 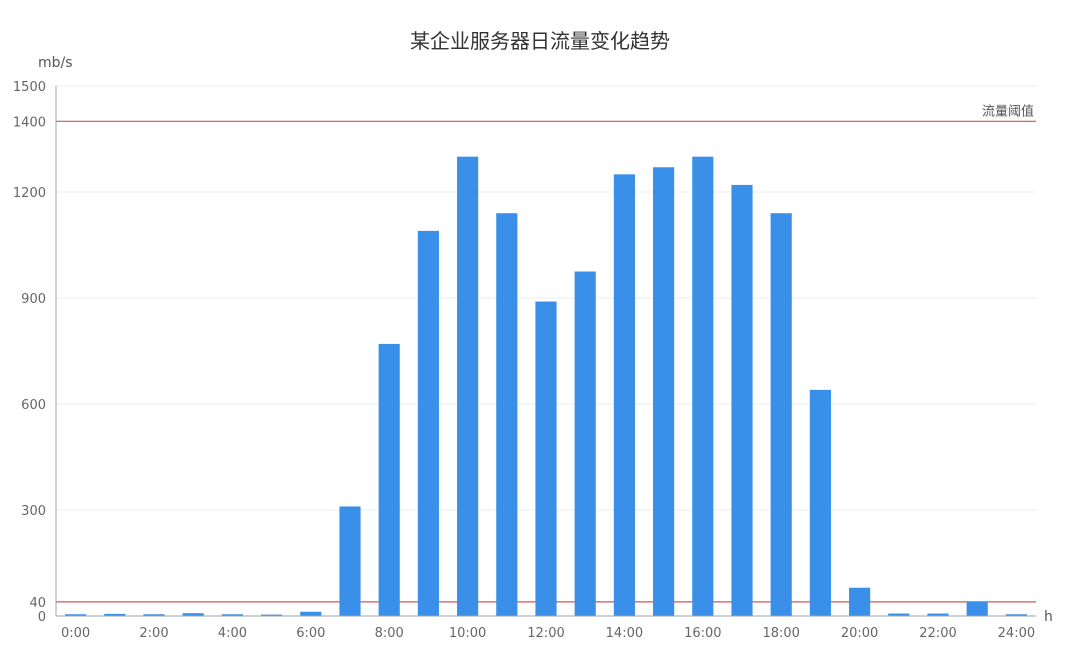 I want to click on x-tick-label: 18:00, so click(x=780, y=633).